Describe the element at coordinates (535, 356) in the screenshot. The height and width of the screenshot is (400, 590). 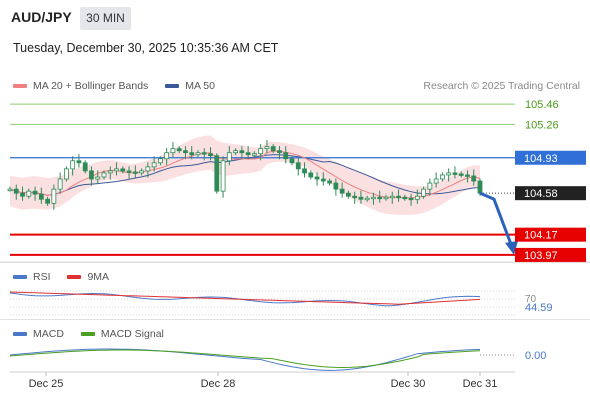
I see `macd-value-label: 0.00` at that location.